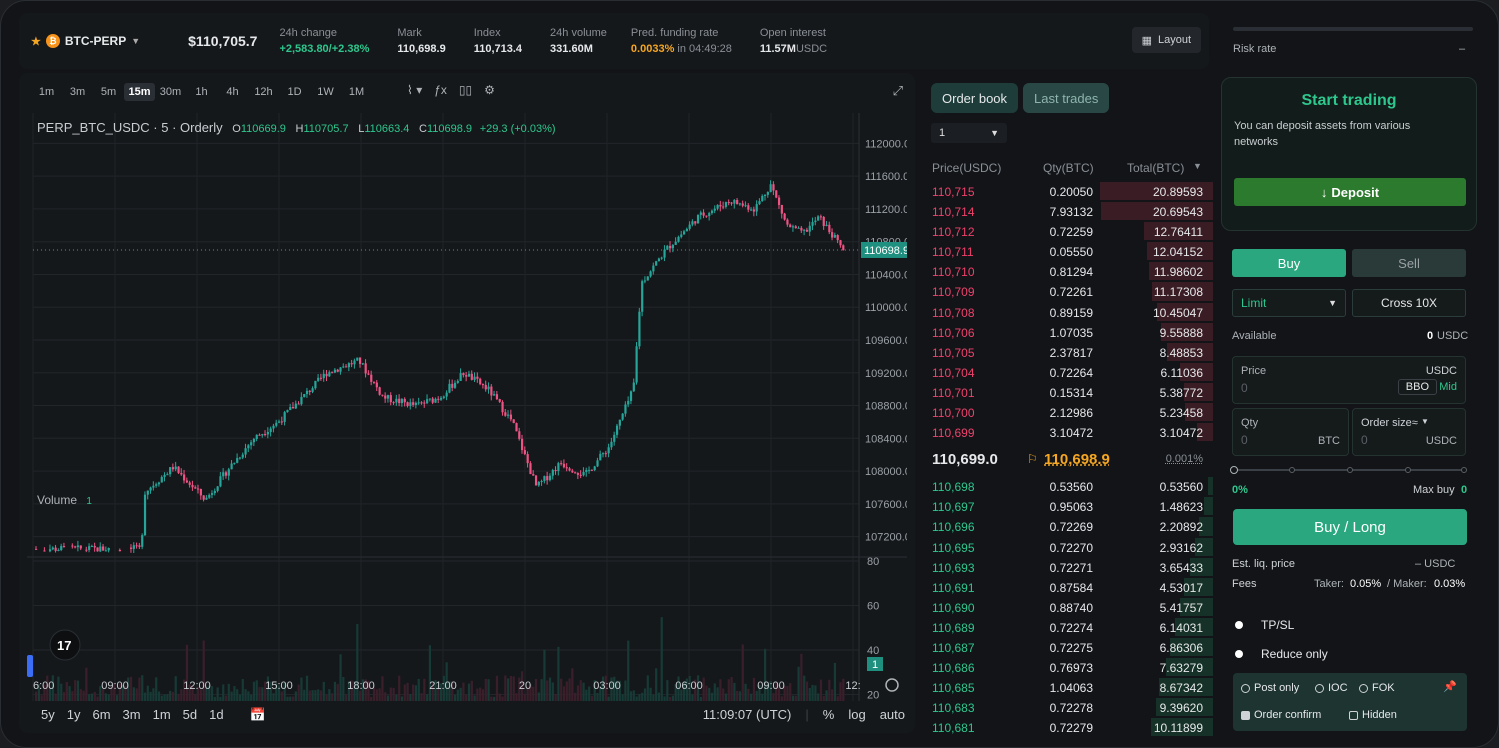 The width and height of the screenshot is (1499, 748). What do you see at coordinates (828, 714) in the screenshot?
I see `scale-percent: %` at bounding box center [828, 714].